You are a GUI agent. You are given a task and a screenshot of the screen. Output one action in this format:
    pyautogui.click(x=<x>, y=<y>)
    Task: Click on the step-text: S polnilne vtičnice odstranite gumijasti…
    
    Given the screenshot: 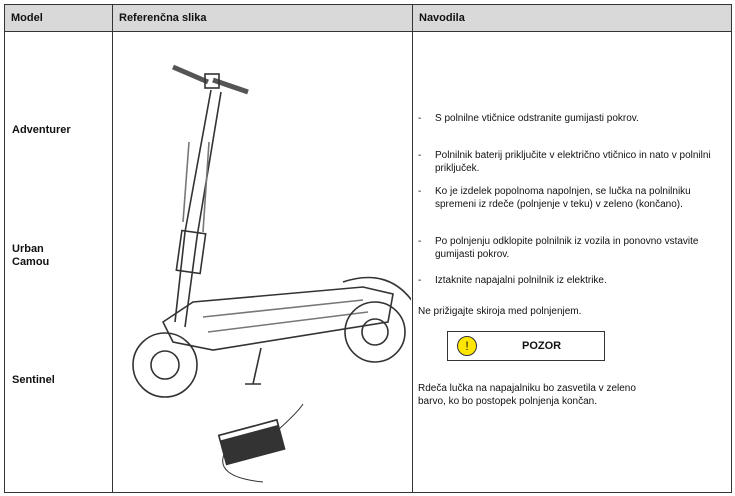 What is the action you would take?
    pyautogui.click(x=537, y=118)
    